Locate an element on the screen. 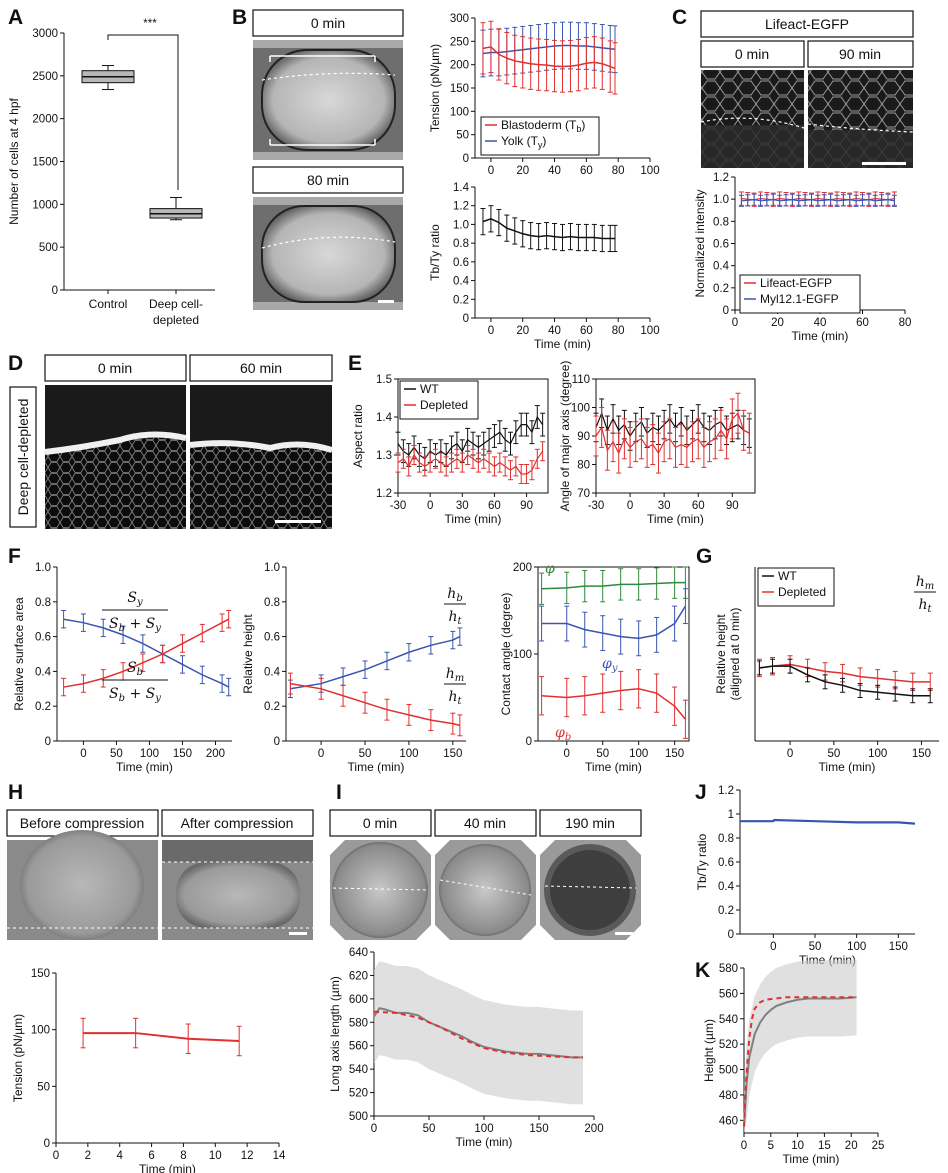  panel-label-c: C is located at coordinates (679, 17).